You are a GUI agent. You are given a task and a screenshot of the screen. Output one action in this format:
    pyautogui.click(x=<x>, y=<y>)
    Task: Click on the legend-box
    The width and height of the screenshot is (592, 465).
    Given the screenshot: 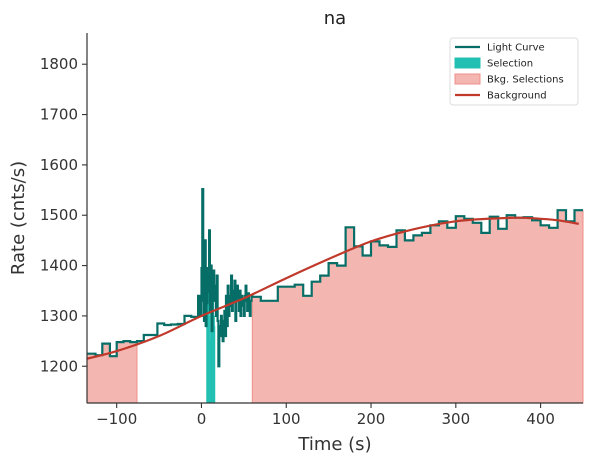 What is the action you would take?
    pyautogui.click(x=514, y=71)
    